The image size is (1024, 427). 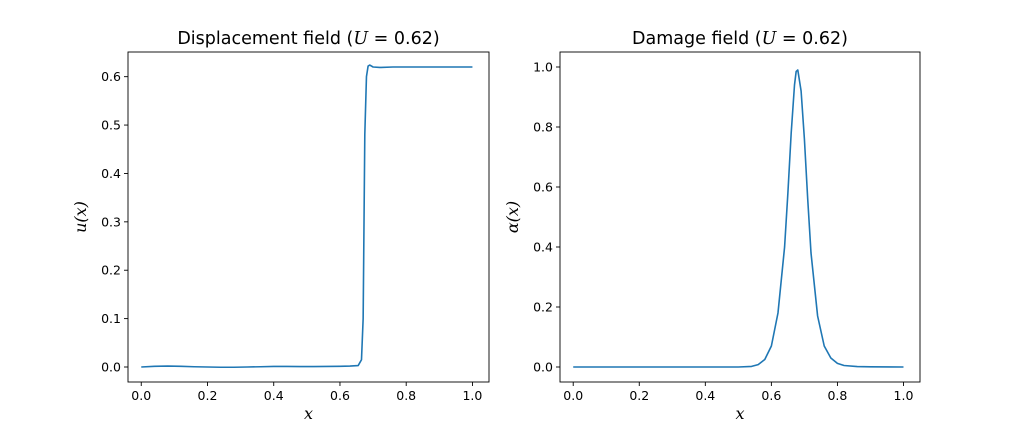 What do you see at coordinates (543, 127) in the screenshot?
I see `y-tick-label: 0.8` at bounding box center [543, 127].